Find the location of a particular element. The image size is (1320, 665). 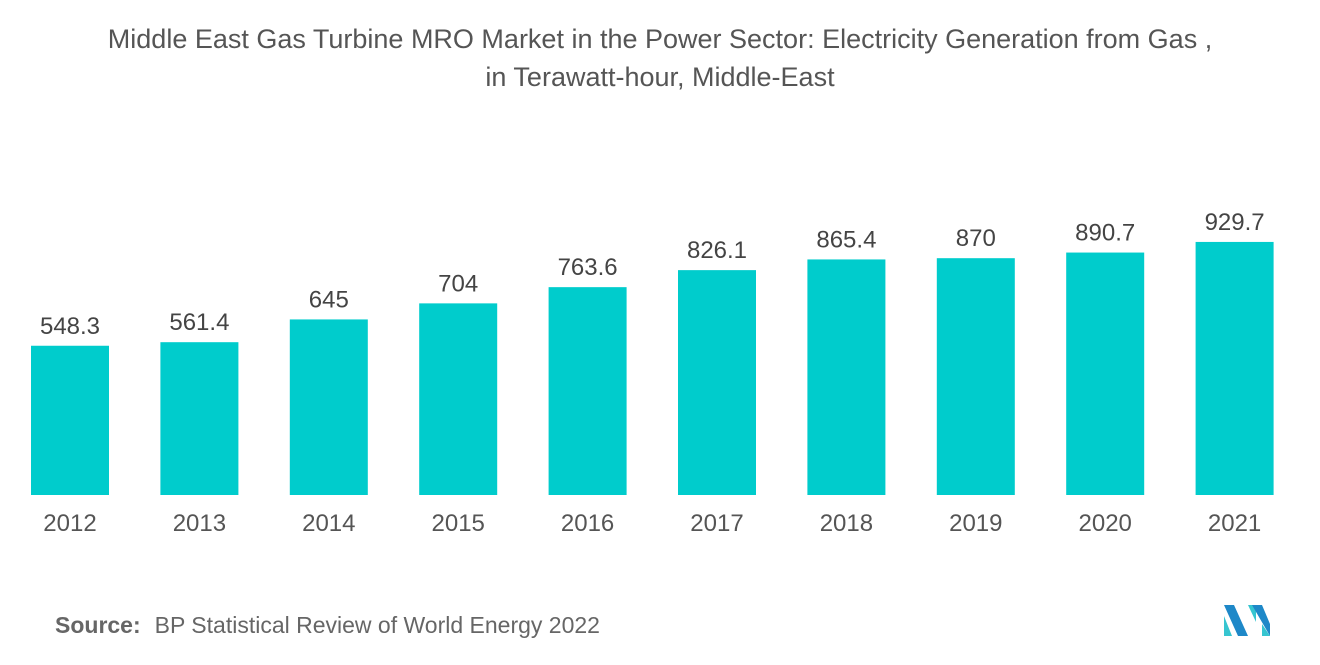

data-label-2013: 561.4 is located at coordinates (199, 322).